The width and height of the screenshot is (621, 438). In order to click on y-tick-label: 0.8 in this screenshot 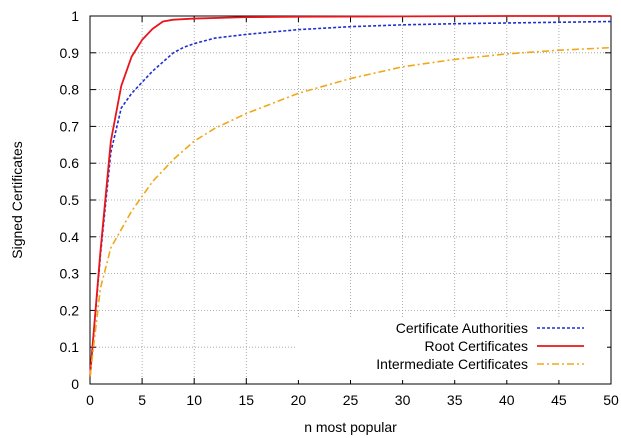, I will do `click(70, 90)`.